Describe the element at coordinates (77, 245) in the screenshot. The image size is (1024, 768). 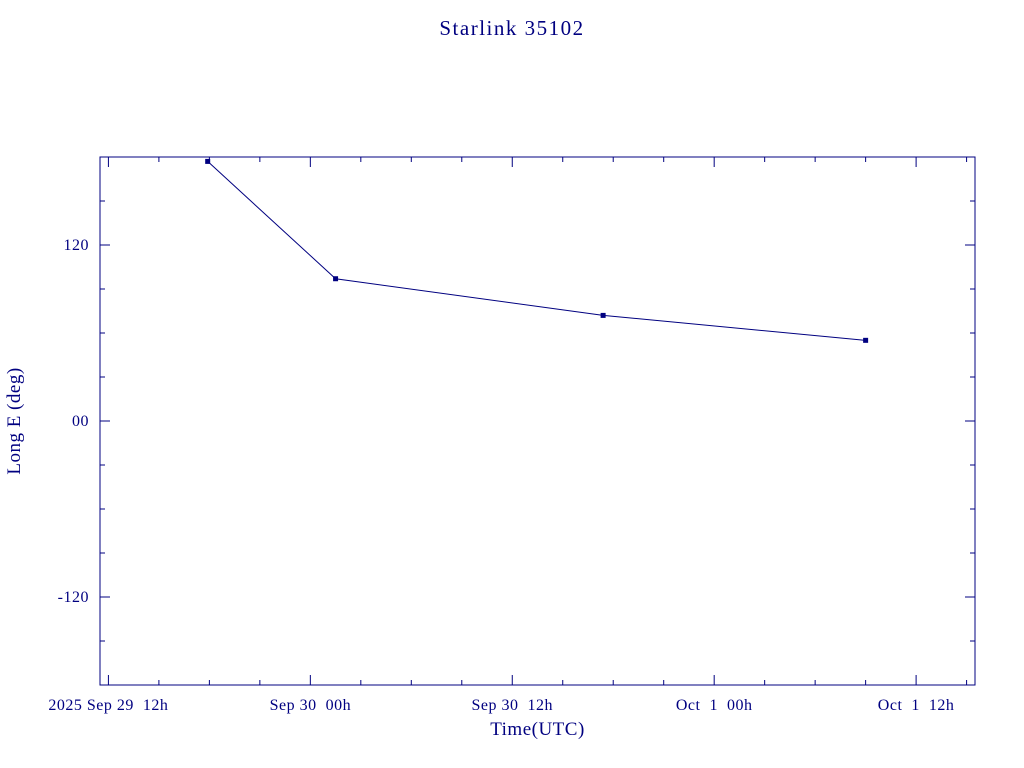
I see `y-tick-label: 120` at that location.